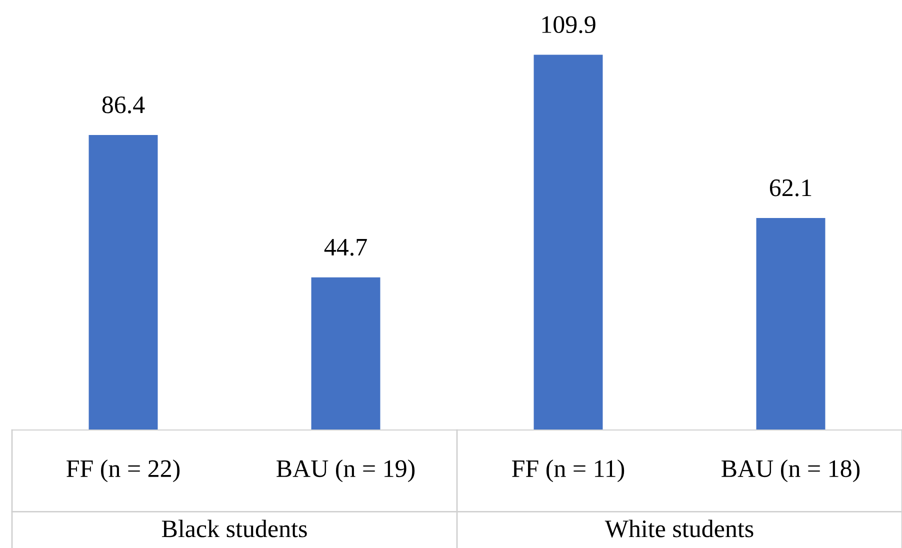 Image resolution: width=902 pixels, height=548 pixels. I want to click on x-tick-label: BAU (n = 19), so click(345, 471).